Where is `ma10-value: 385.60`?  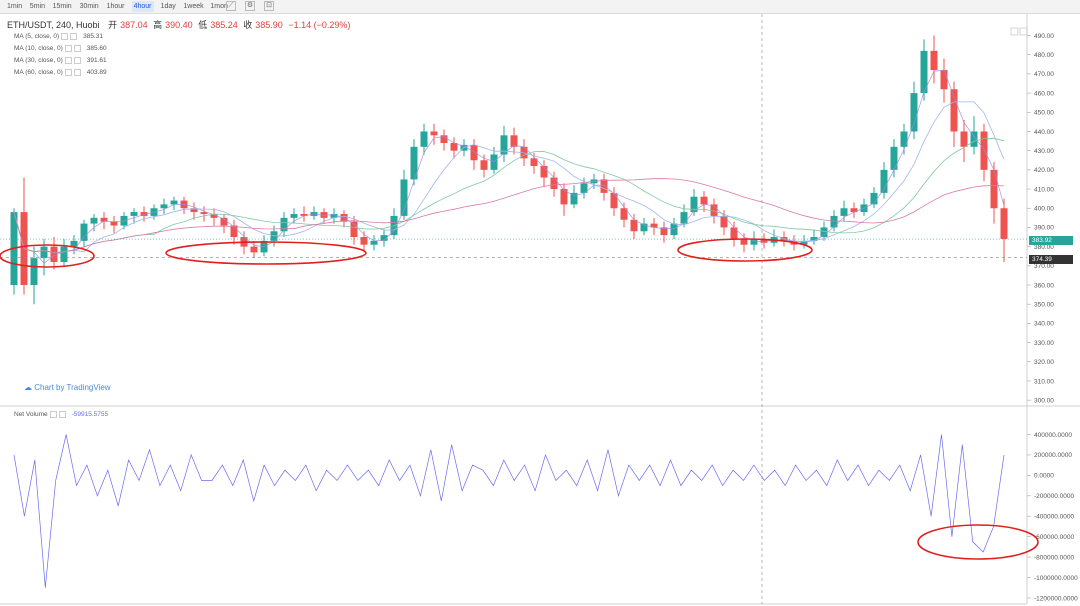 ma10-value: 385.60 is located at coordinates (96, 49).